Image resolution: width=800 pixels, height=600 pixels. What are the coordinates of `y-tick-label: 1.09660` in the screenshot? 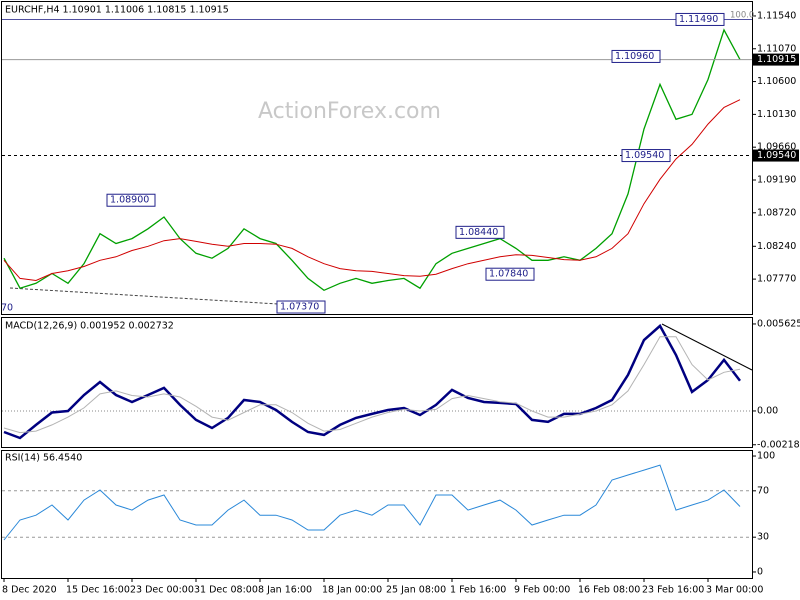 It's located at (776, 147).